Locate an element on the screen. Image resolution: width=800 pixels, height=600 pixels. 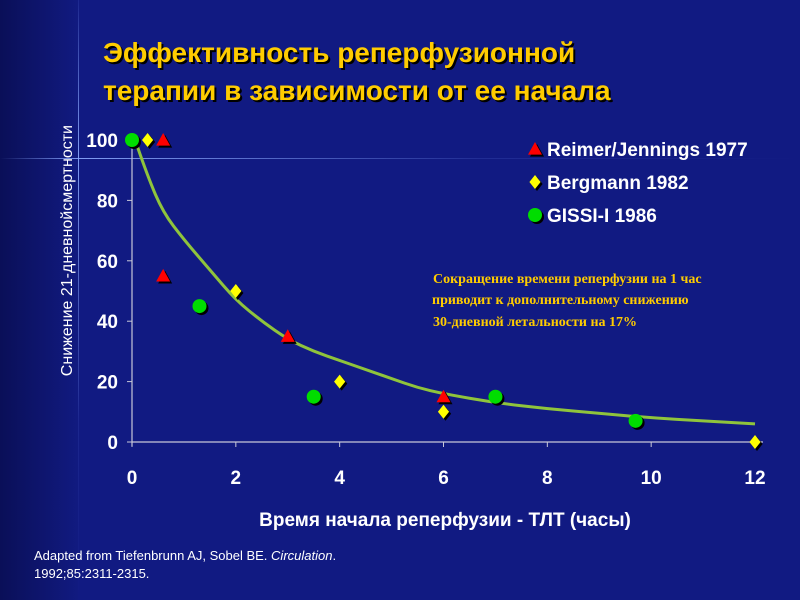
source-journal: Circulation is located at coordinates (302, 555).